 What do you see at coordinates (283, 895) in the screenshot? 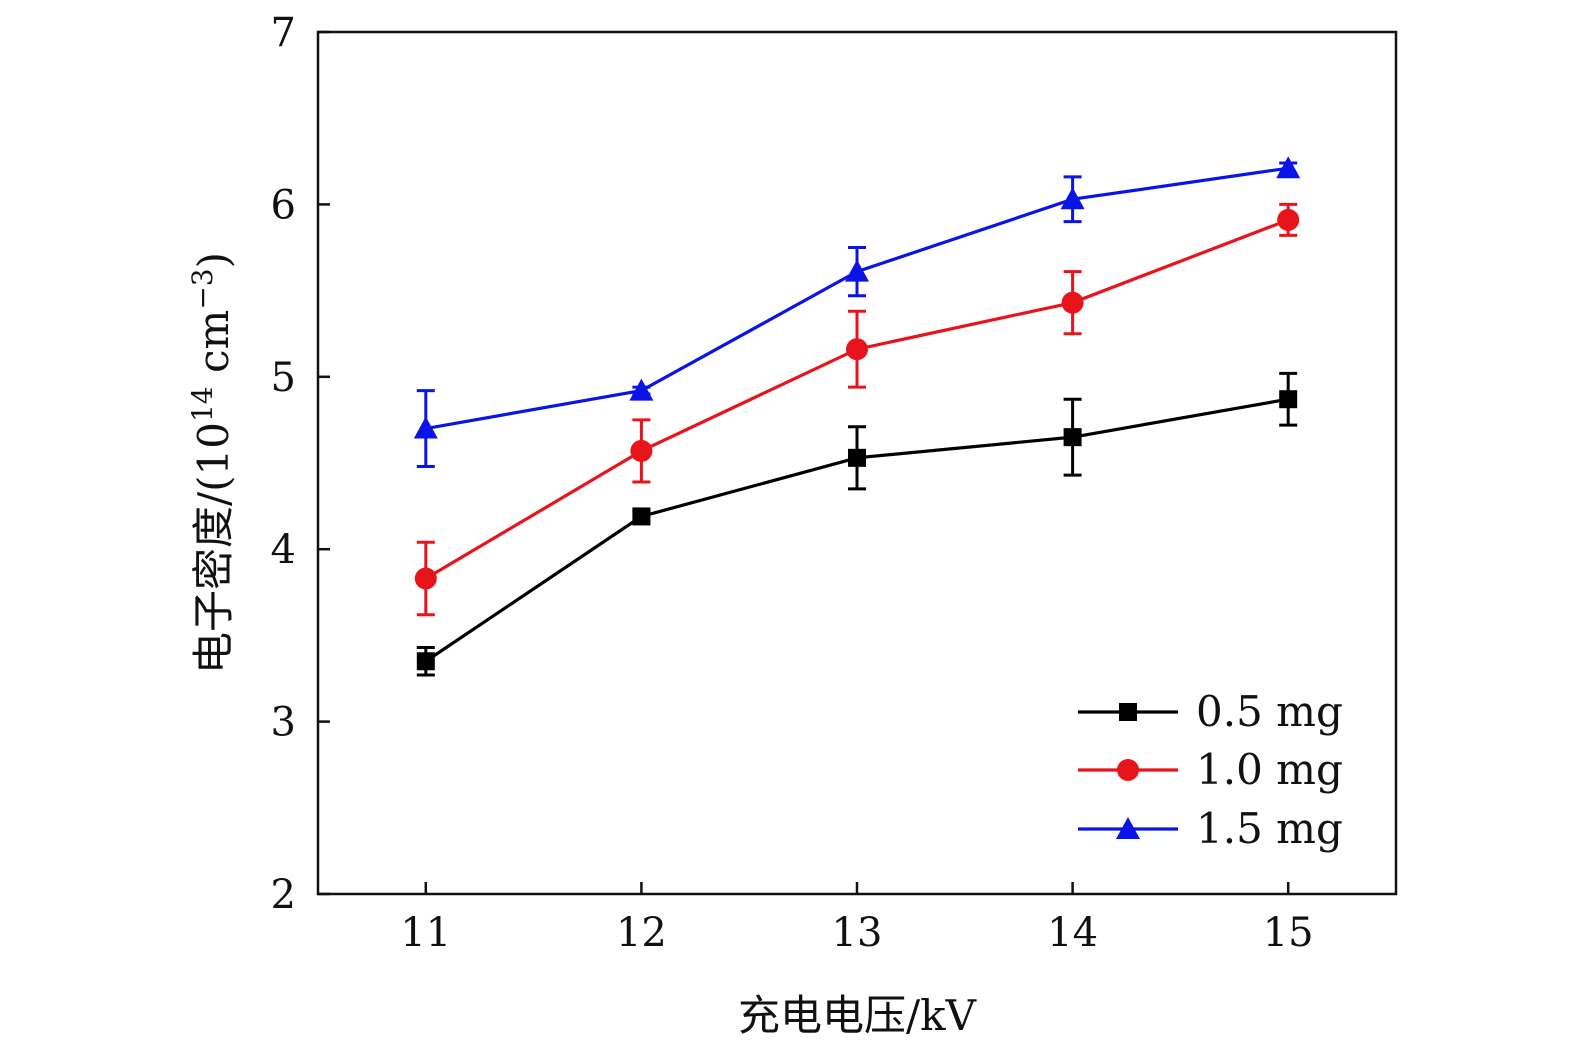
I see `y-tick-label: 2` at bounding box center [283, 895].